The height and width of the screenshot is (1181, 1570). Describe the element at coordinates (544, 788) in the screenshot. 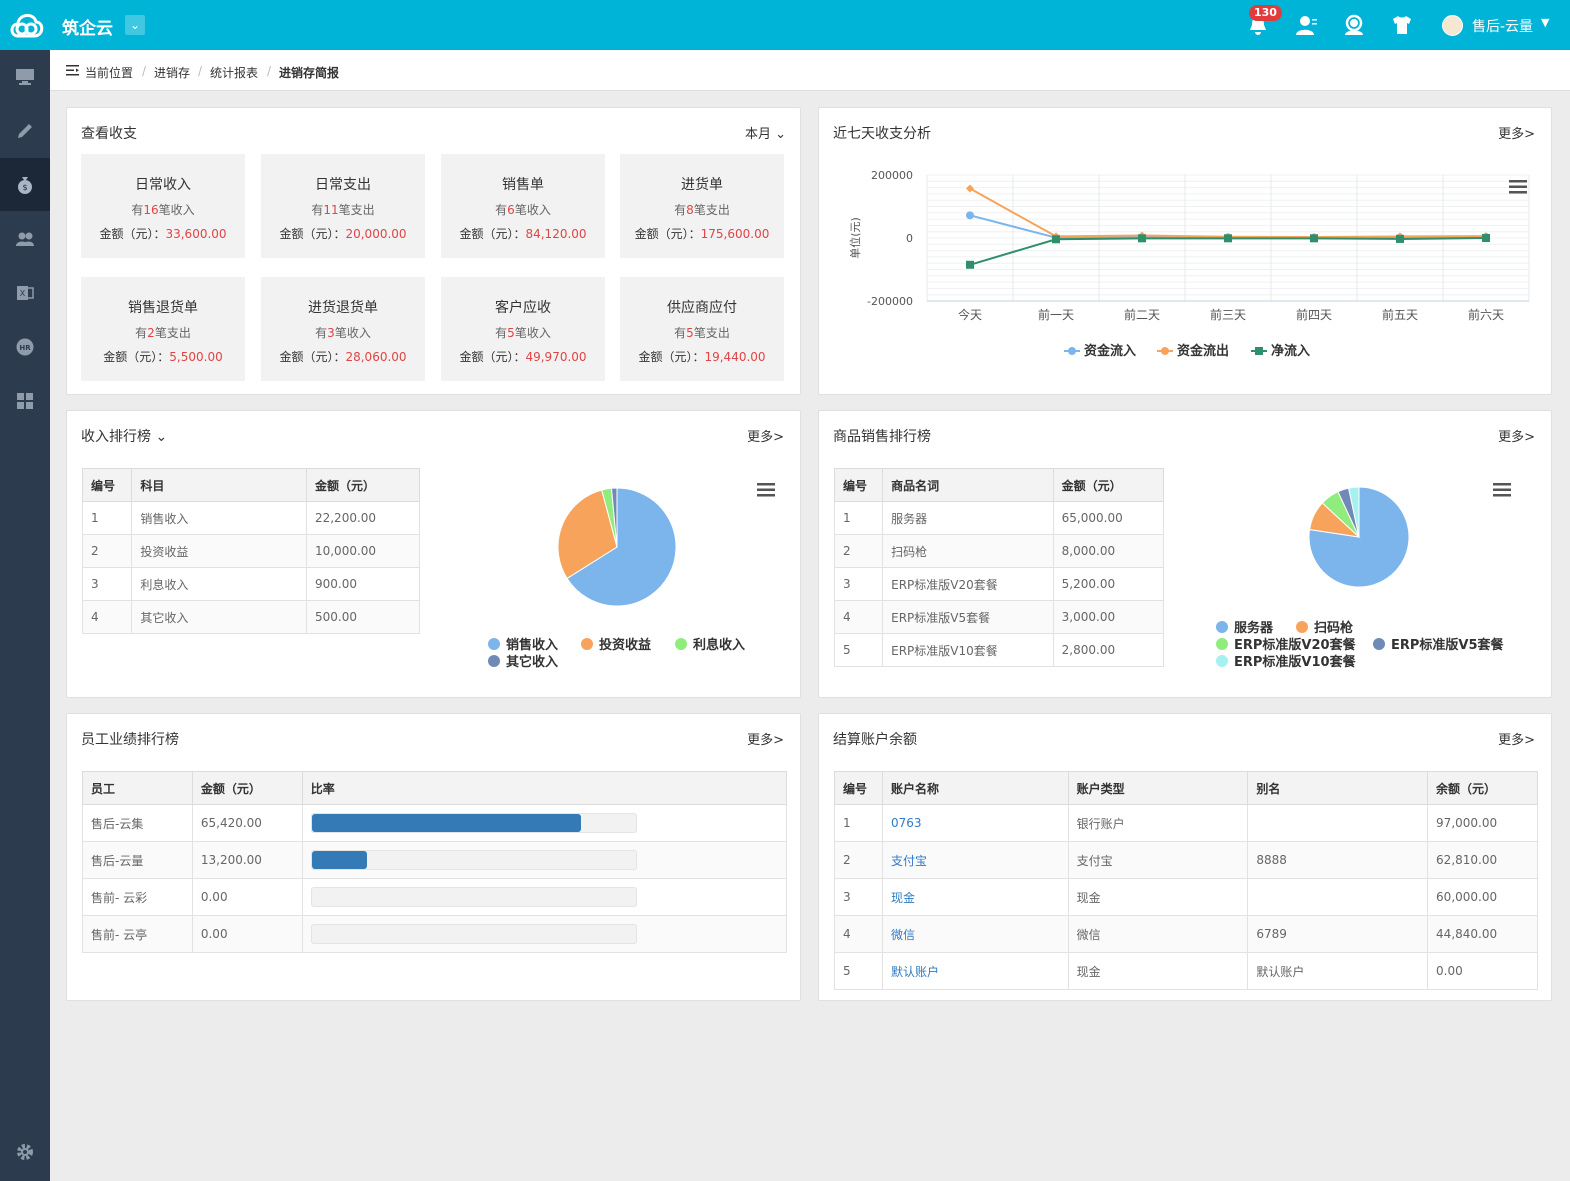

I see `column-header: 比率` at that location.